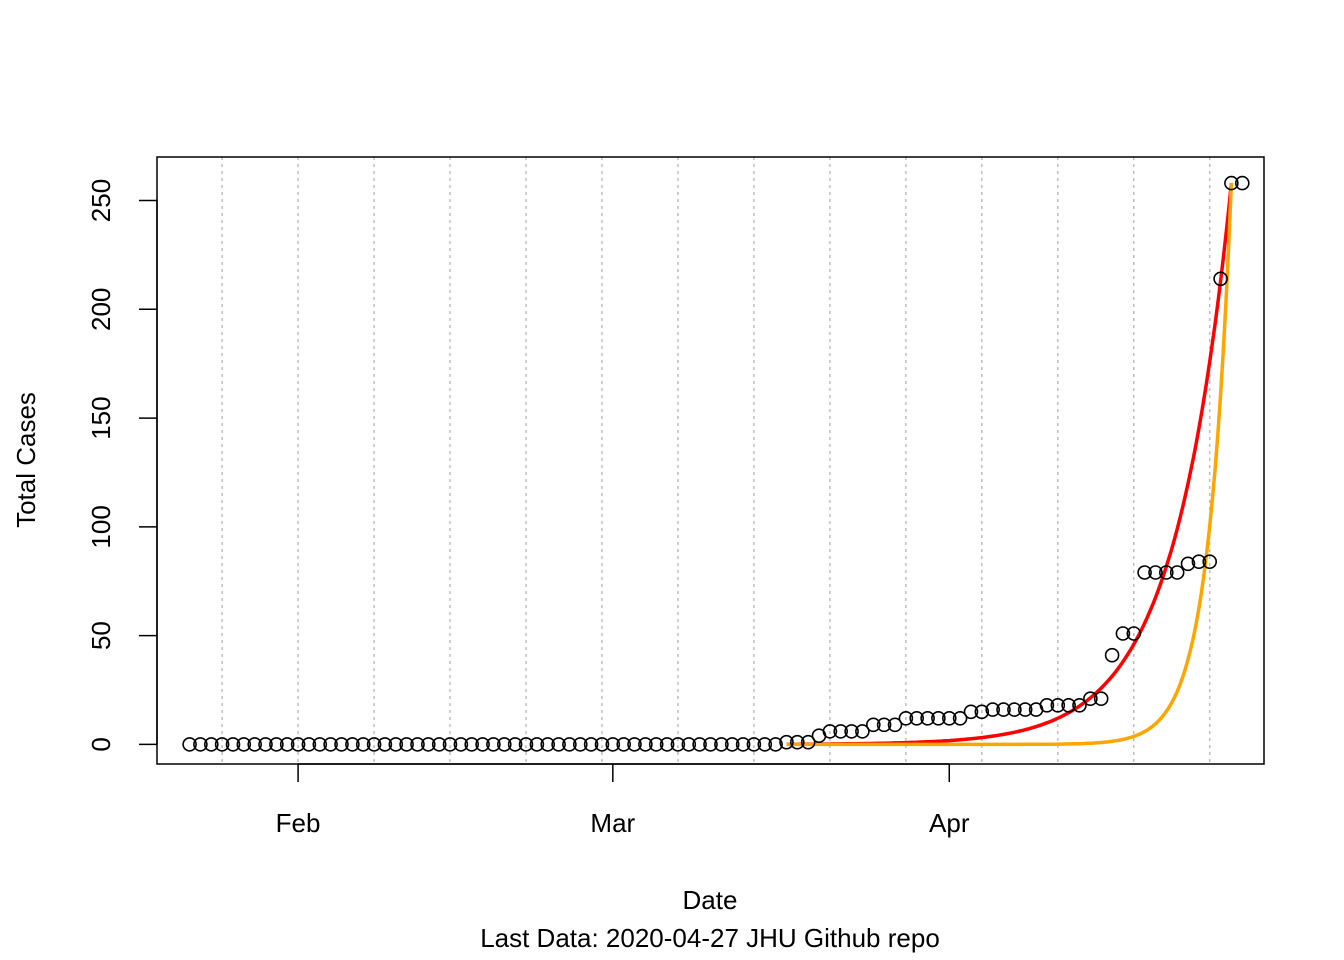  Describe the element at coordinates (612, 823) in the screenshot. I see `x-tick-label: Mar` at that location.